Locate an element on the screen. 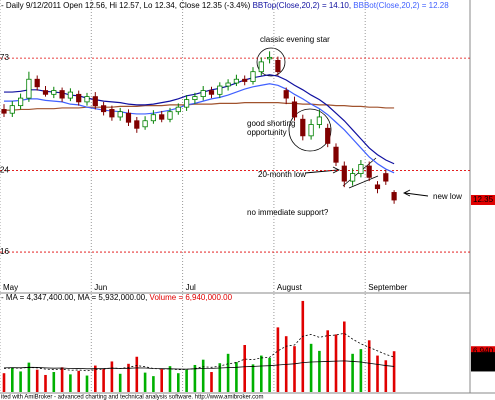 This screenshot has height=400, width=495. x-tick-label: Jun is located at coordinates (100, 287).